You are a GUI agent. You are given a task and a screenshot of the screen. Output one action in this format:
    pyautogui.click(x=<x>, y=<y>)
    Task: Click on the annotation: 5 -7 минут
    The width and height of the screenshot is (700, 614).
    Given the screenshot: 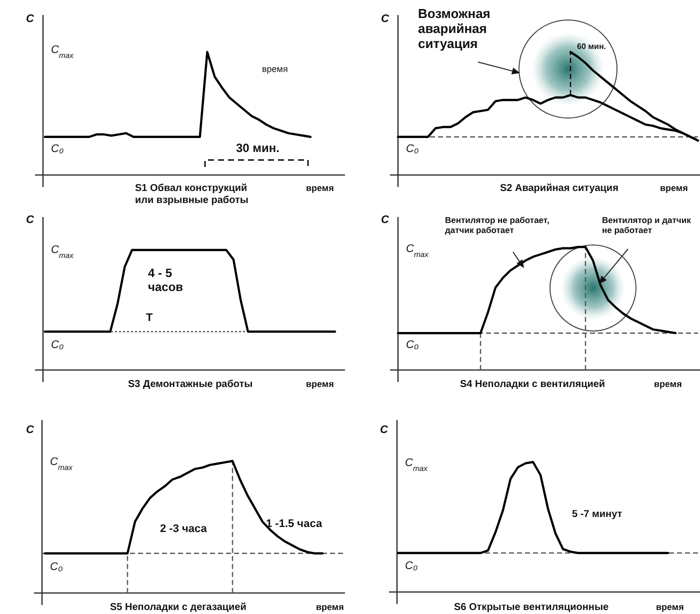 What is the action you would take?
    pyautogui.click(x=597, y=514)
    